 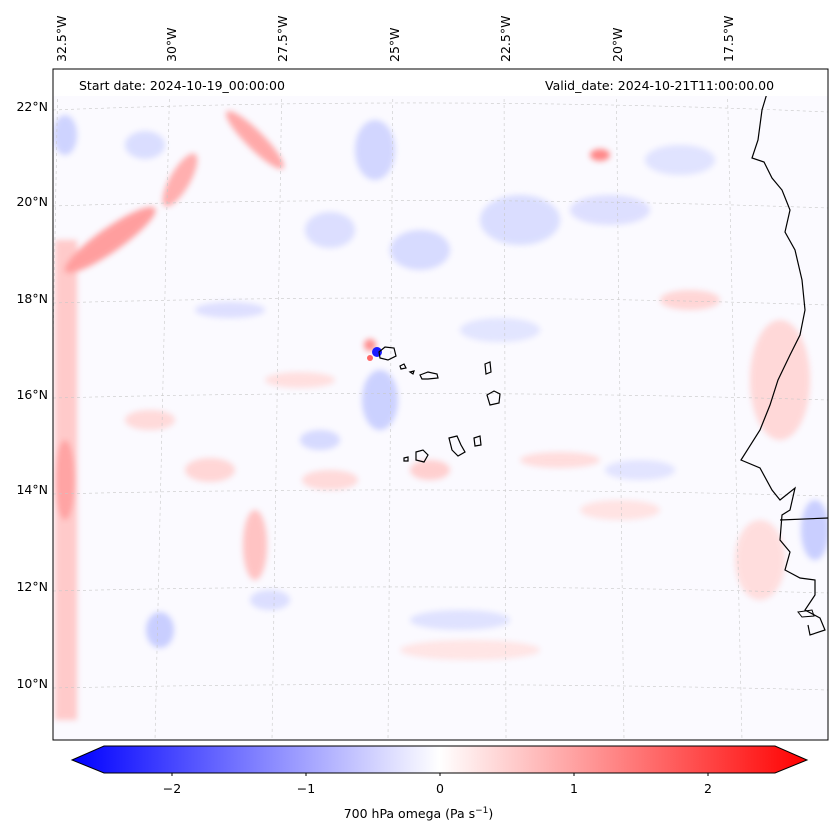 I want to click on colorbar-tick-neg1: −1, so click(x=306, y=788).